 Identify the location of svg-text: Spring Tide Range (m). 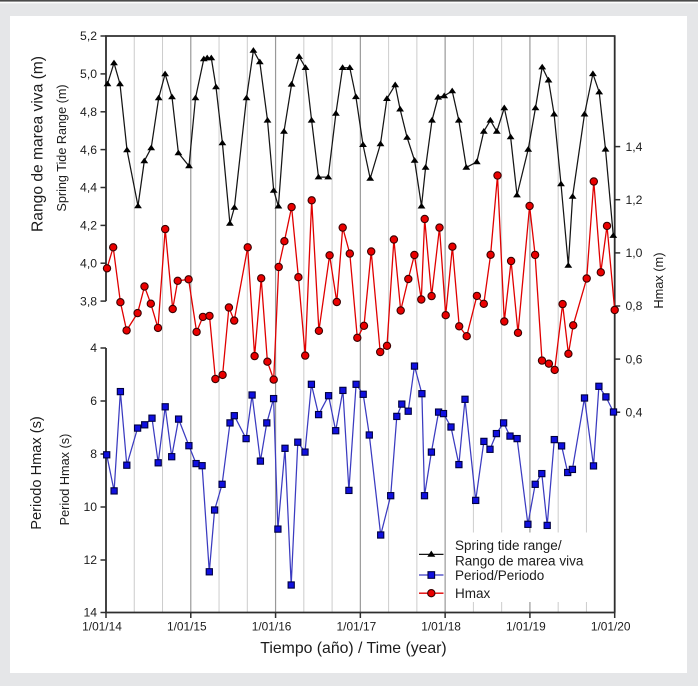
(62, 147).